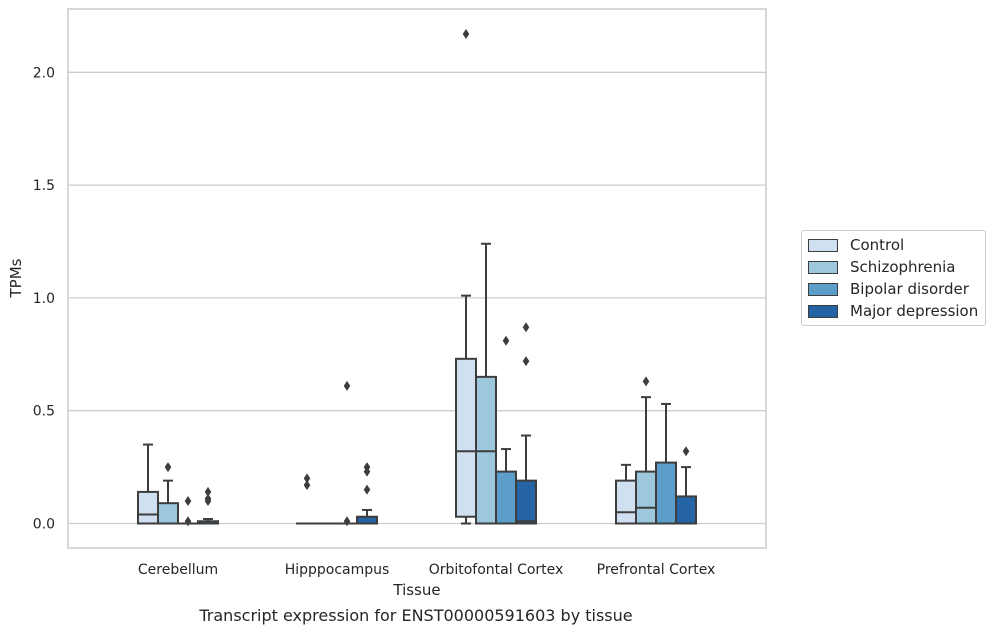 This screenshot has width=997, height=634. I want to click on y-tick-label: 0.0, so click(44, 525).